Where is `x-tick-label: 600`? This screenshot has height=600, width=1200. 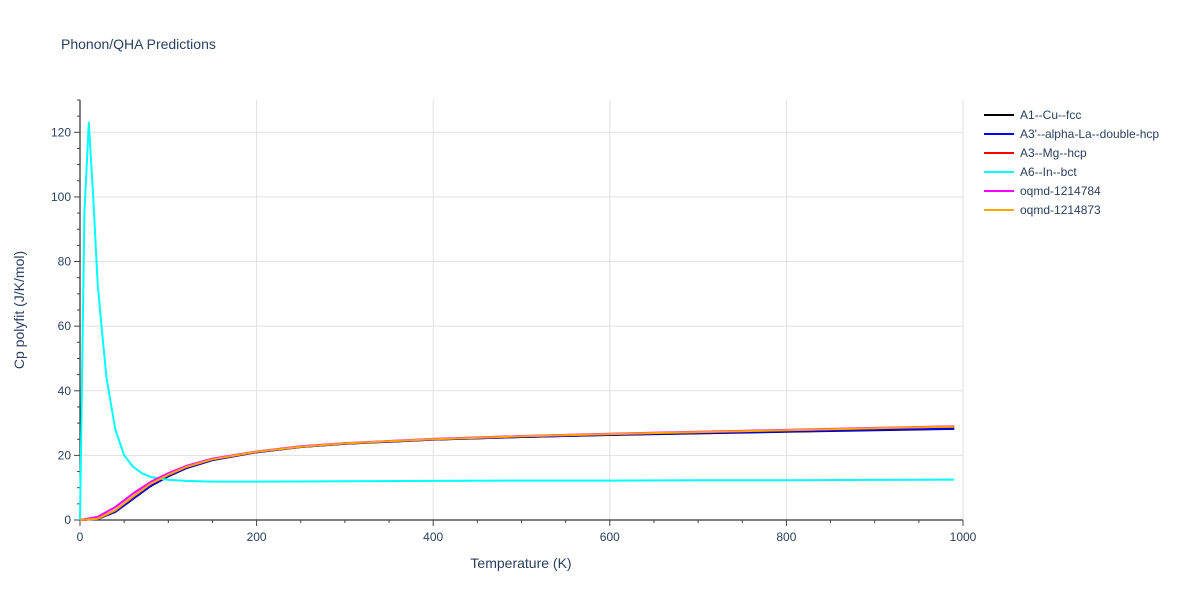
x-tick-label: 600 is located at coordinates (610, 537).